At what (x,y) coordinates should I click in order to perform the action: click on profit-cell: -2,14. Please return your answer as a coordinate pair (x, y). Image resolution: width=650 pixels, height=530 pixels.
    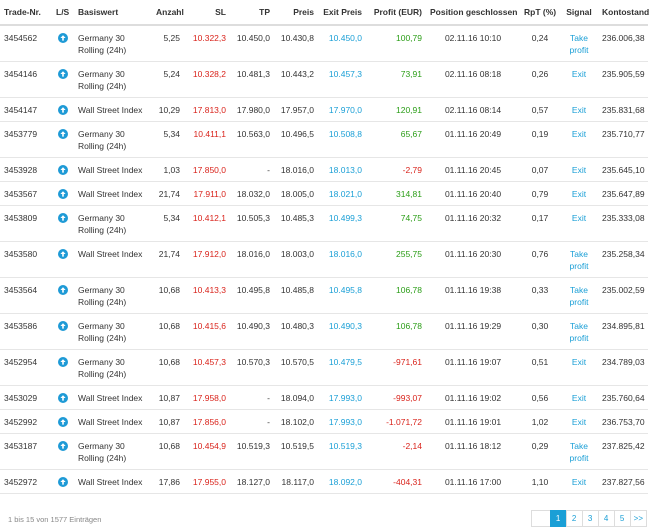
    Looking at the image, I should click on (396, 451).